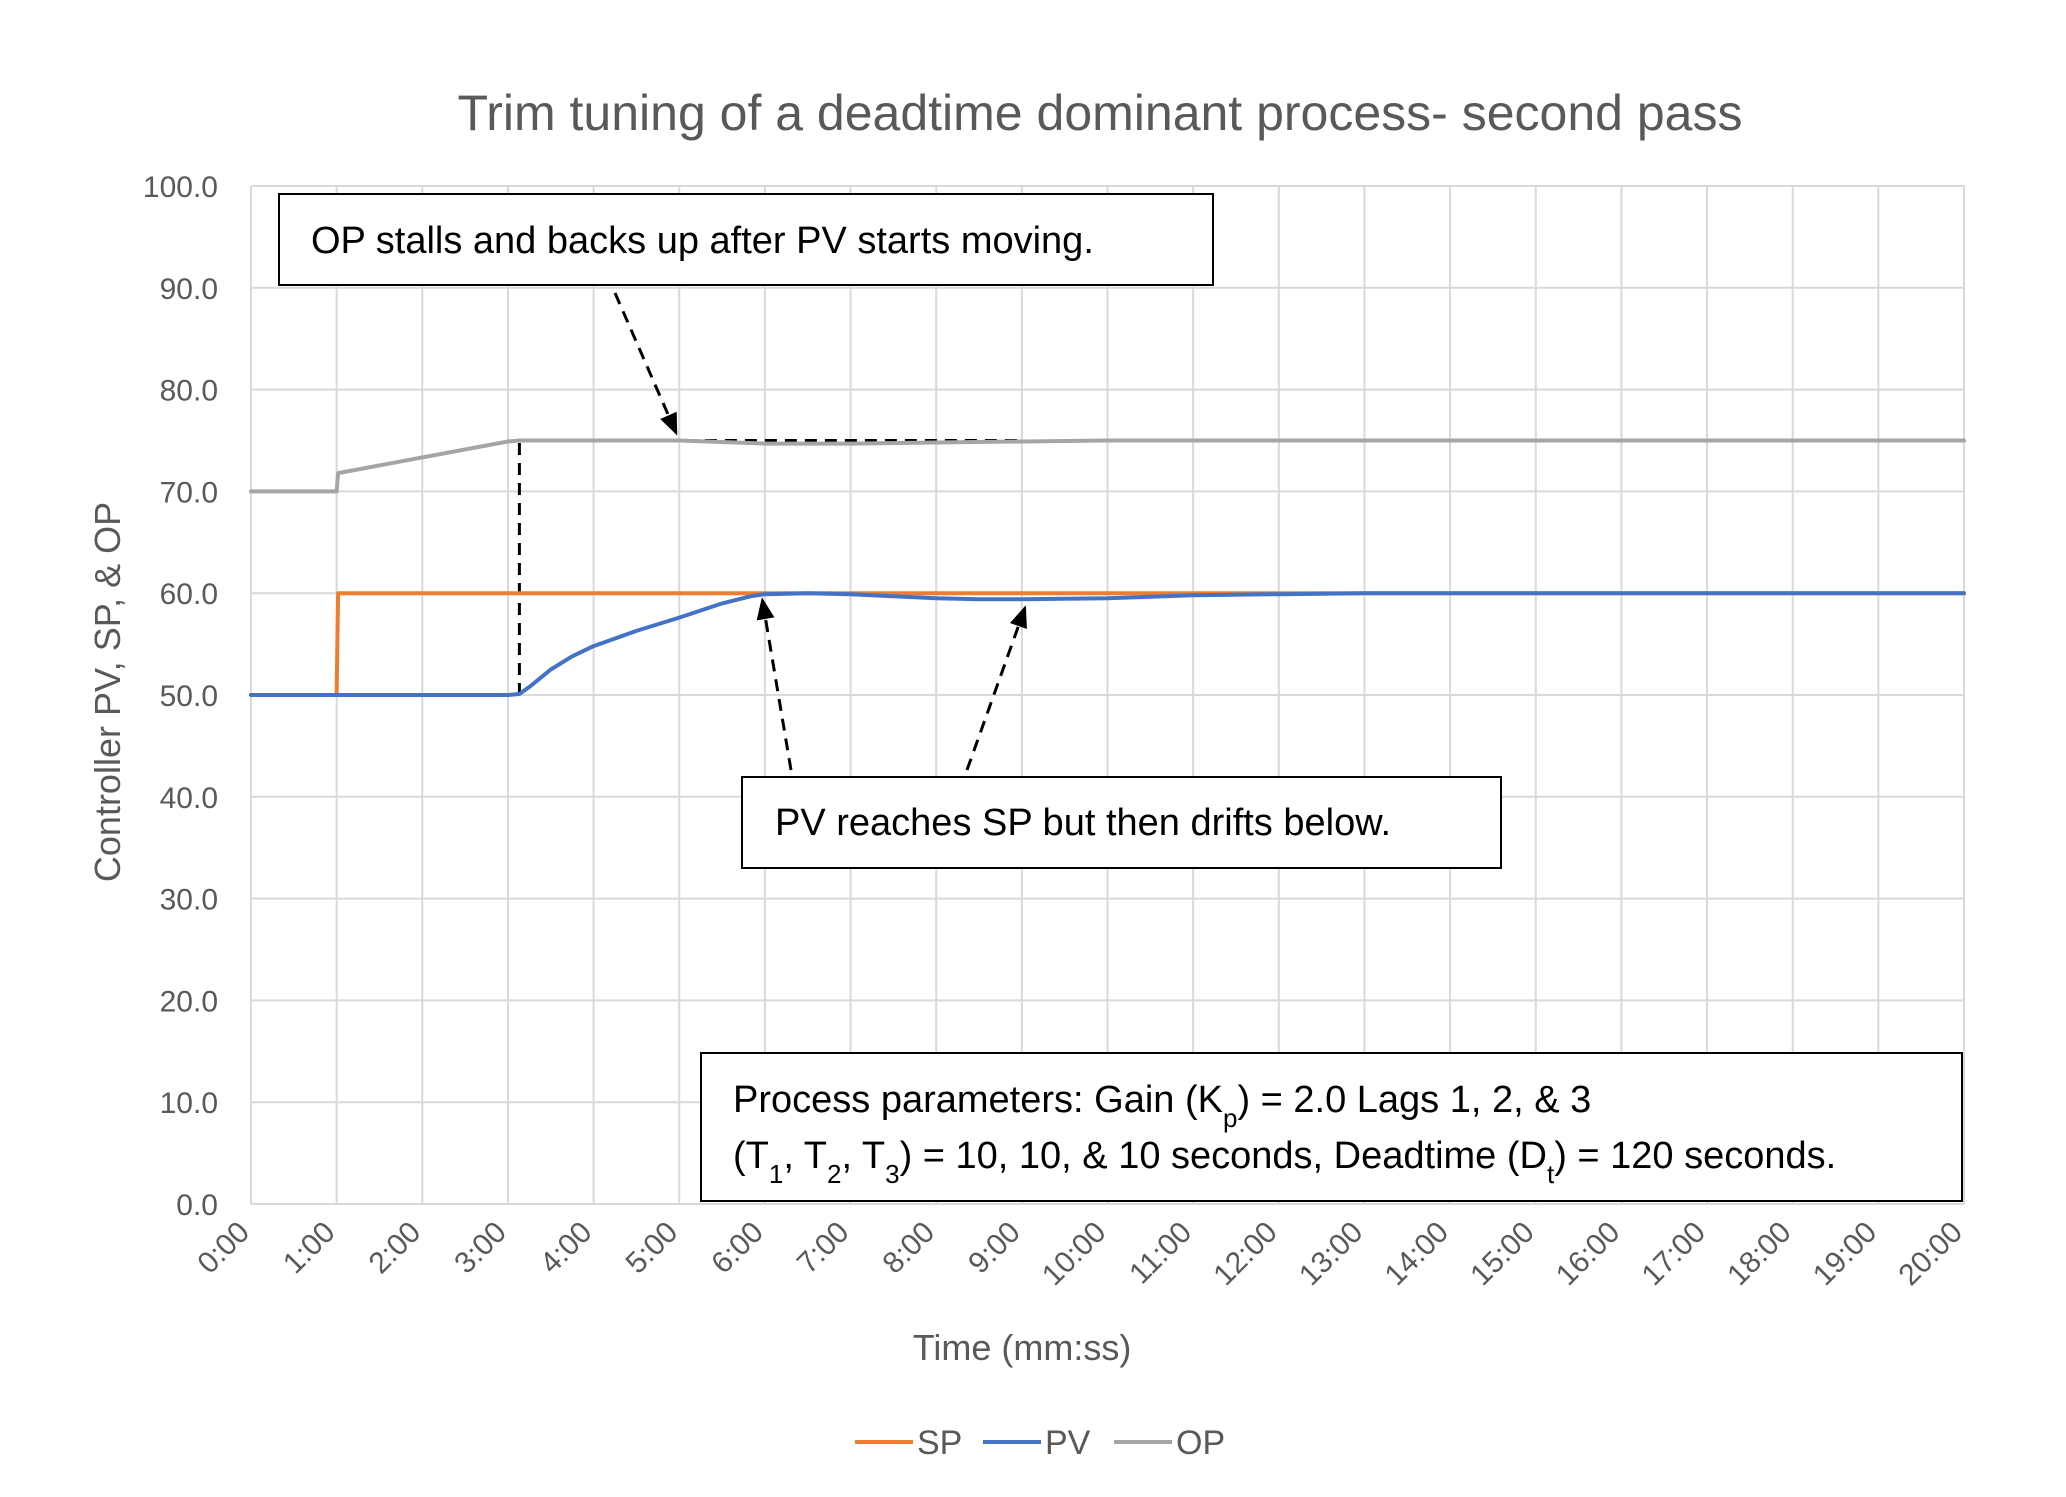  What do you see at coordinates (1200, 1443) in the screenshot?
I see `legend-label-op: OP` at bounding box center [1200, 1443].